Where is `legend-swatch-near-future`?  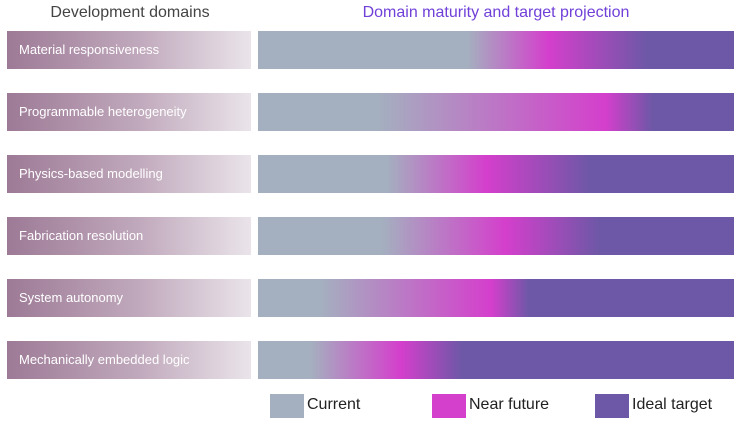 legend-swatch-near-future is located at coordinates (449, 406).